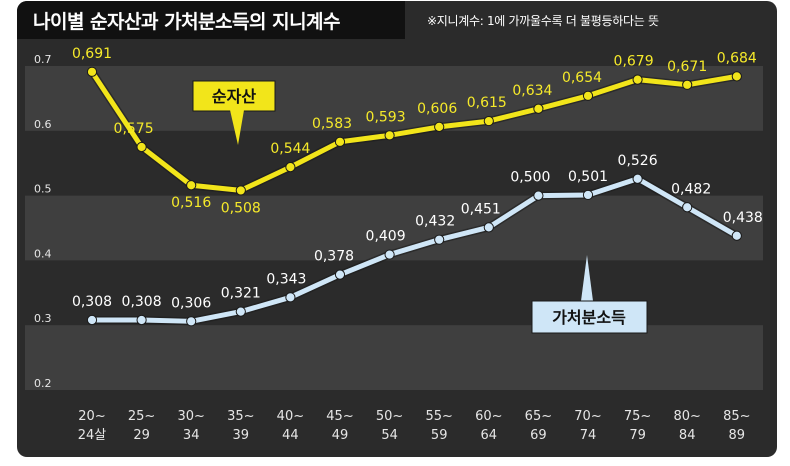 This screenshot has height=466, width=790. I want to click on x-tick-label: 54, so click(389, 435).